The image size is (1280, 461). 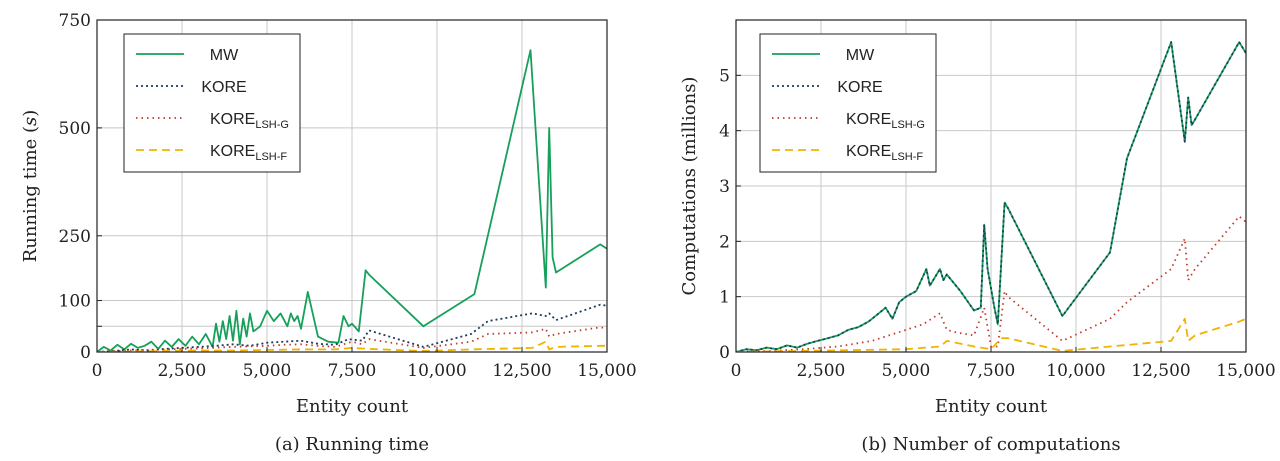 What do you see at coordinates (724, 132) in the screenshot?
I see `y-tick-label: 4` at bounding box center [724, 132].